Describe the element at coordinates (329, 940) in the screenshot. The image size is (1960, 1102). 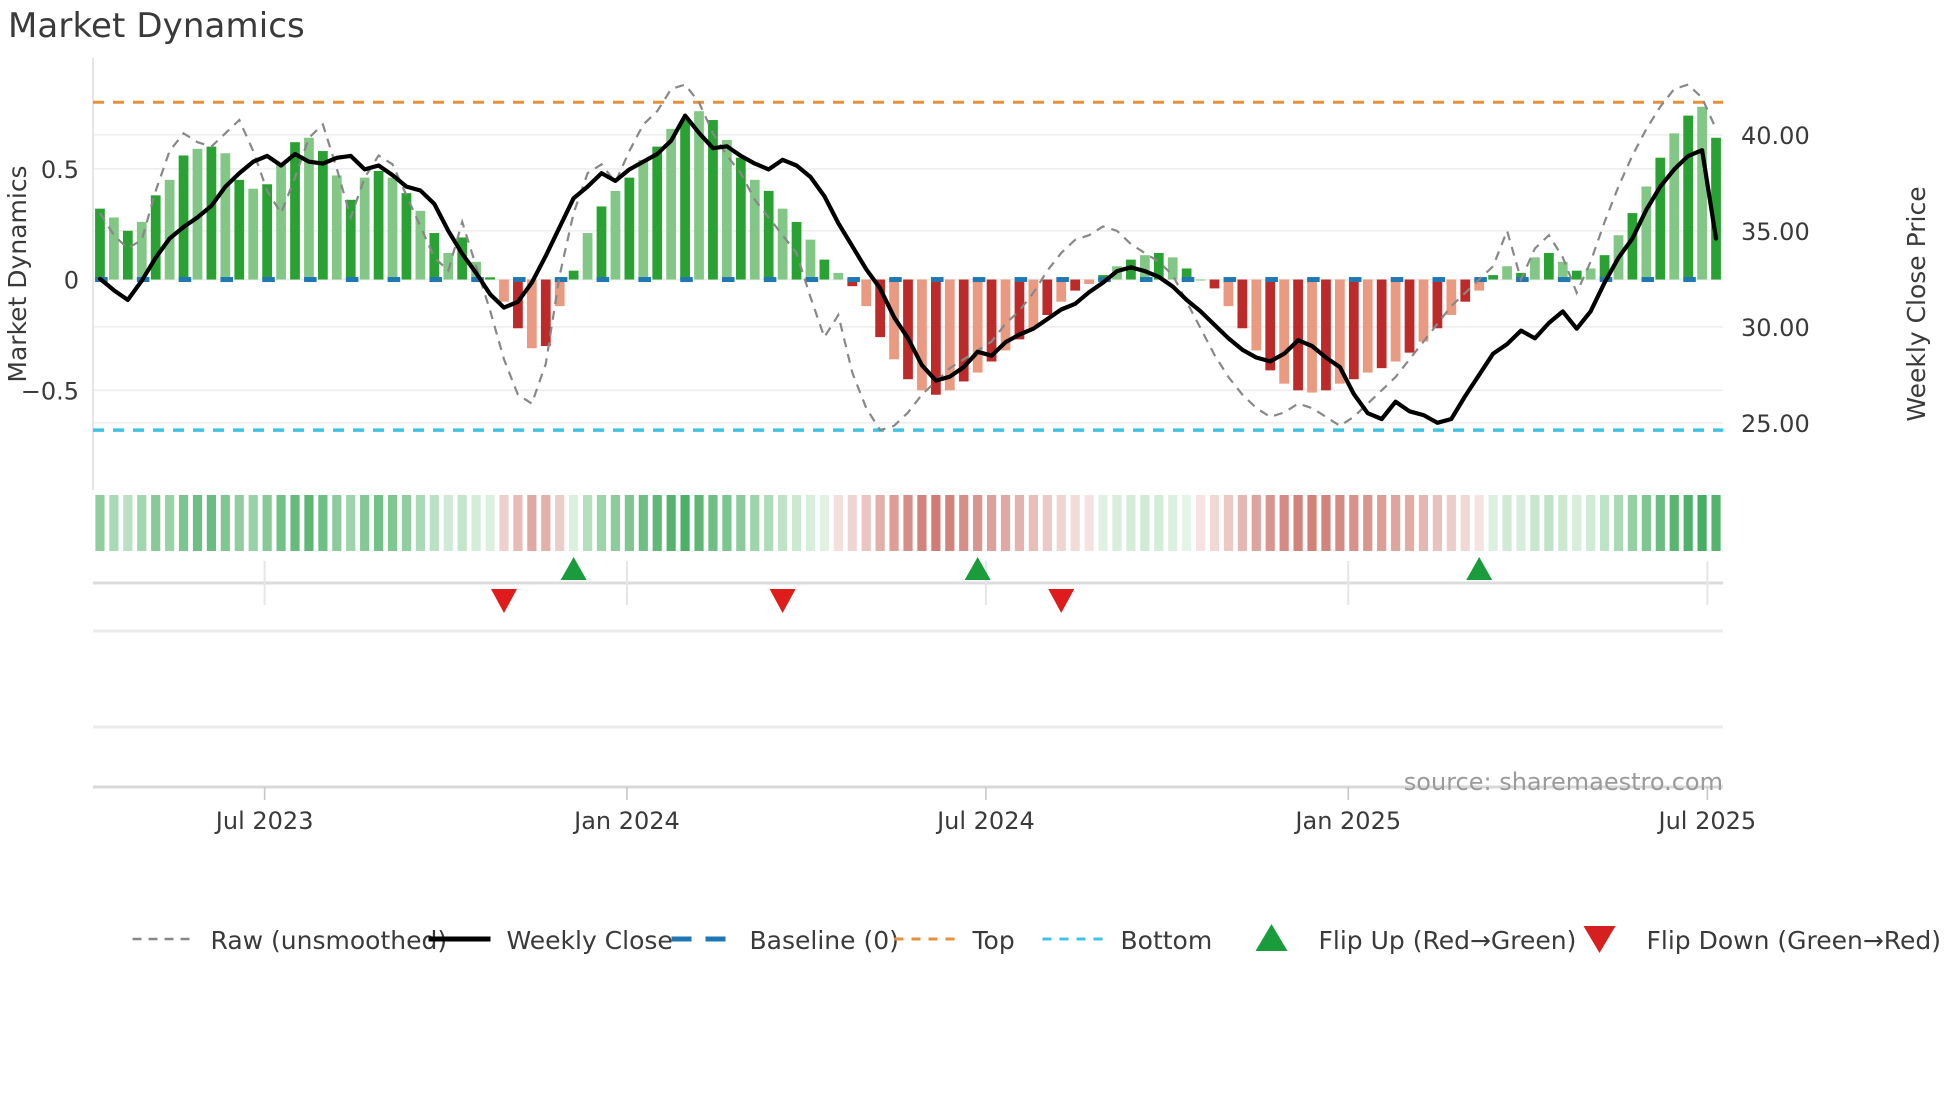
I see `legend-item-label-0: Raw (unsmoothed)` at that location.